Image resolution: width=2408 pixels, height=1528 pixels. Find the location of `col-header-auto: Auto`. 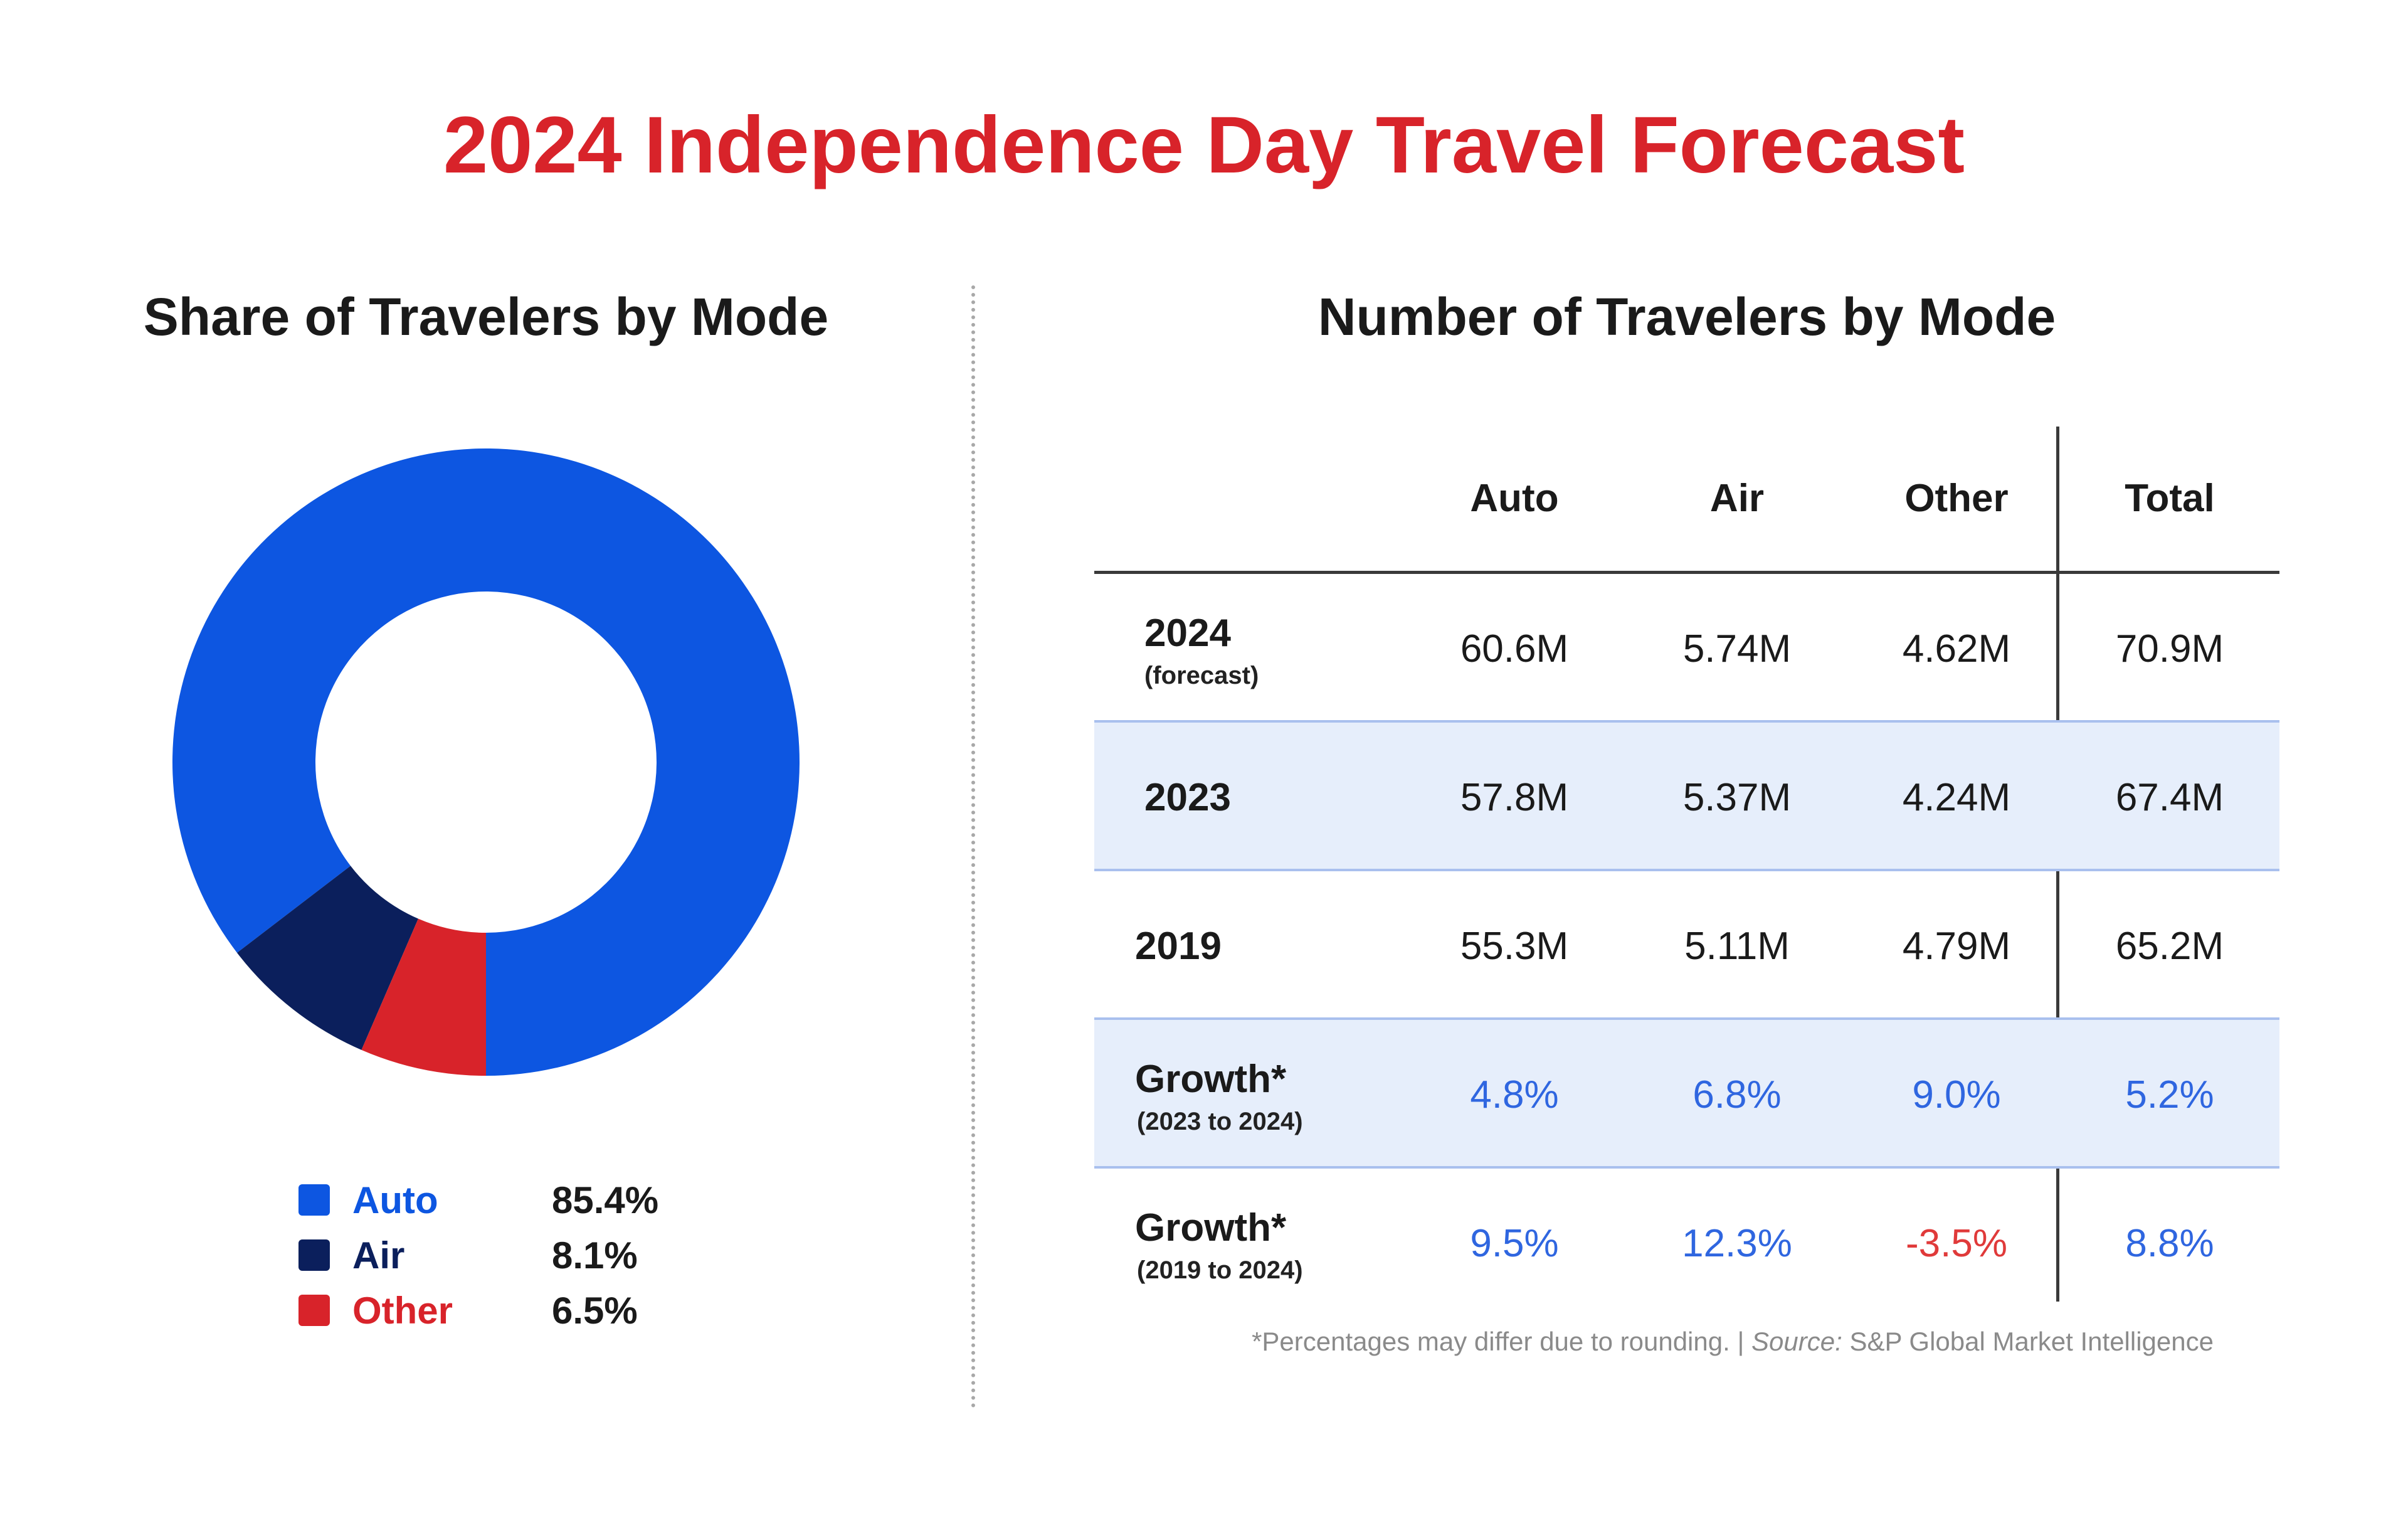

col-header-auto: Auto is located at coordinates (1514, 498).